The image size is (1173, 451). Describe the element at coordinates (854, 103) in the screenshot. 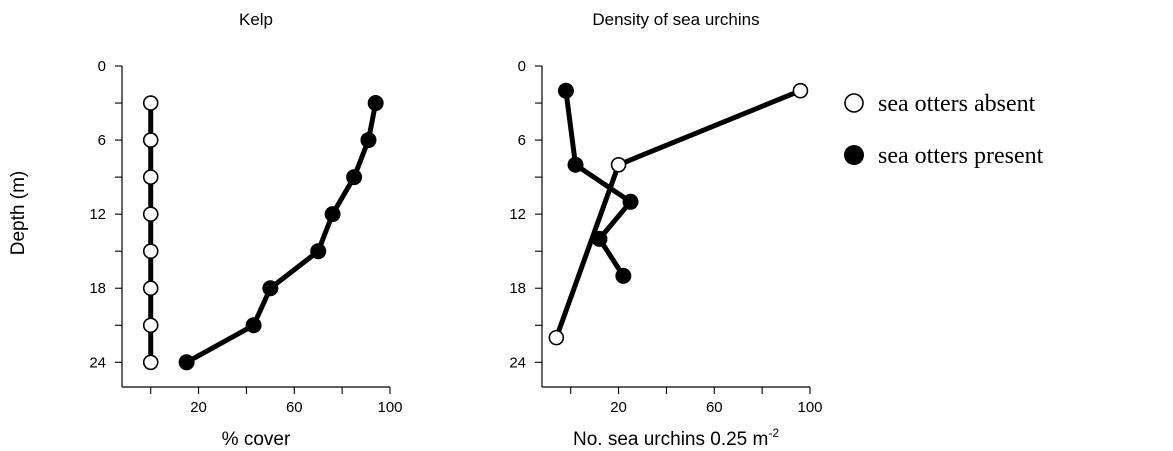

I see `legend-open-circle-marker` at that location.